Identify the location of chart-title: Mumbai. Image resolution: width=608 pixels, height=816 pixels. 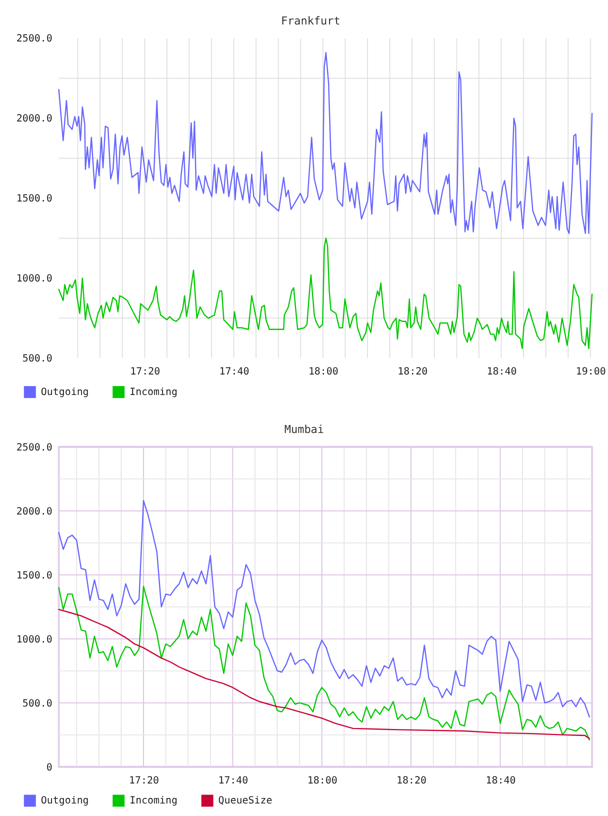
(304, 429).